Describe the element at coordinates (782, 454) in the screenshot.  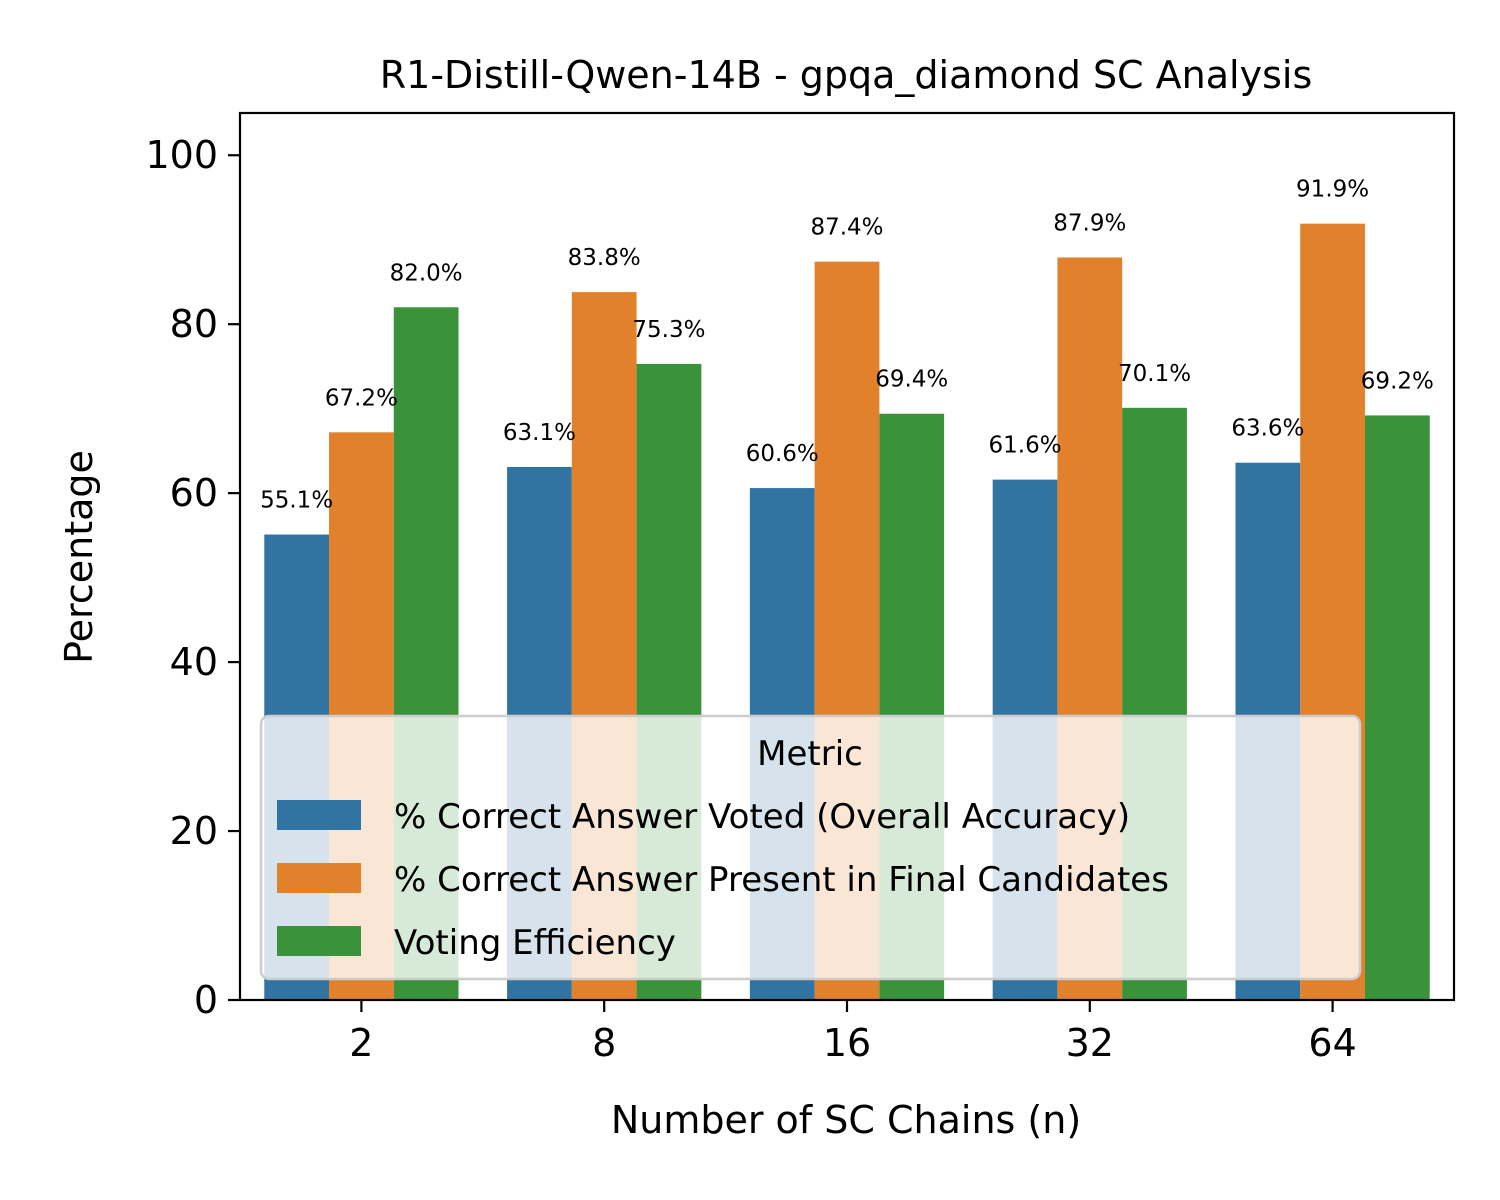
I see `data-label: 60.6%` at that location.